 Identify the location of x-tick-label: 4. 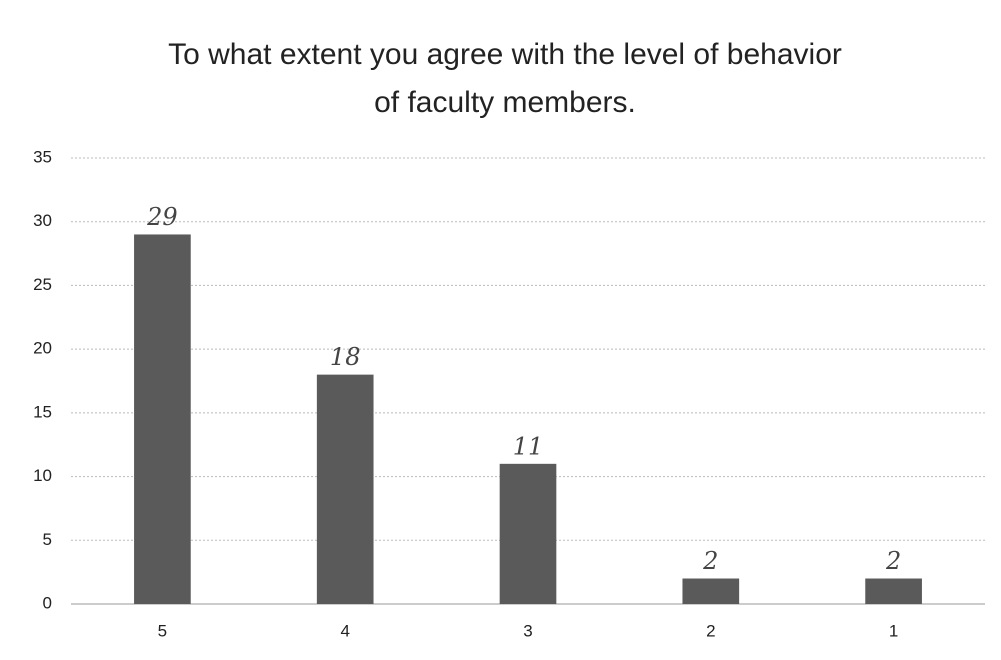
(344, 630).